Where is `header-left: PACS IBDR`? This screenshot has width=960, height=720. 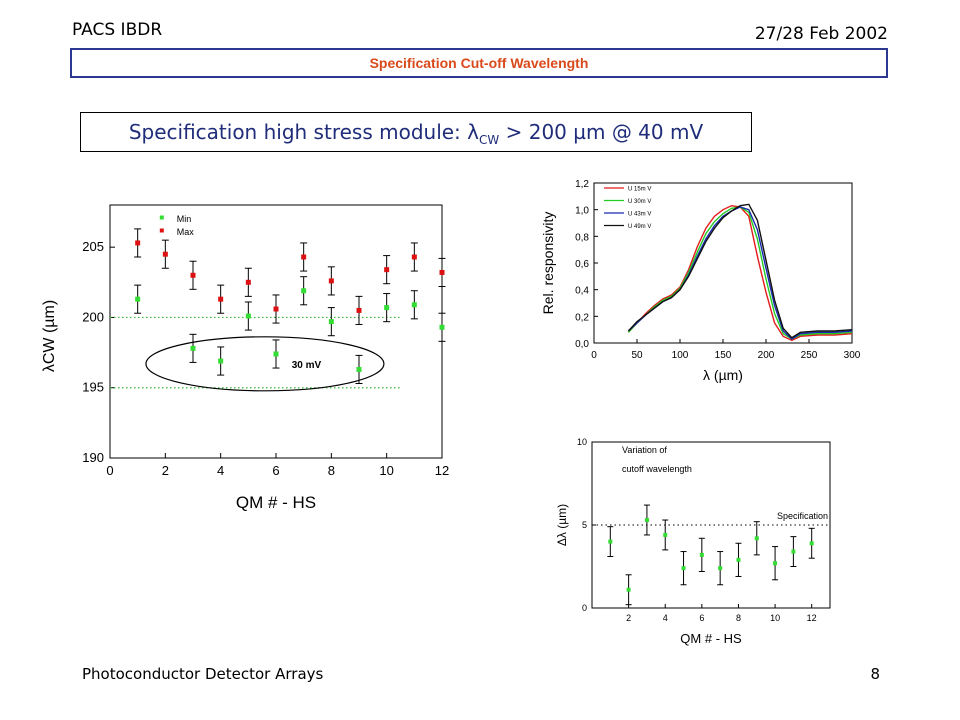 header-left: PACS IBDR is located at coordinates (117, 30).